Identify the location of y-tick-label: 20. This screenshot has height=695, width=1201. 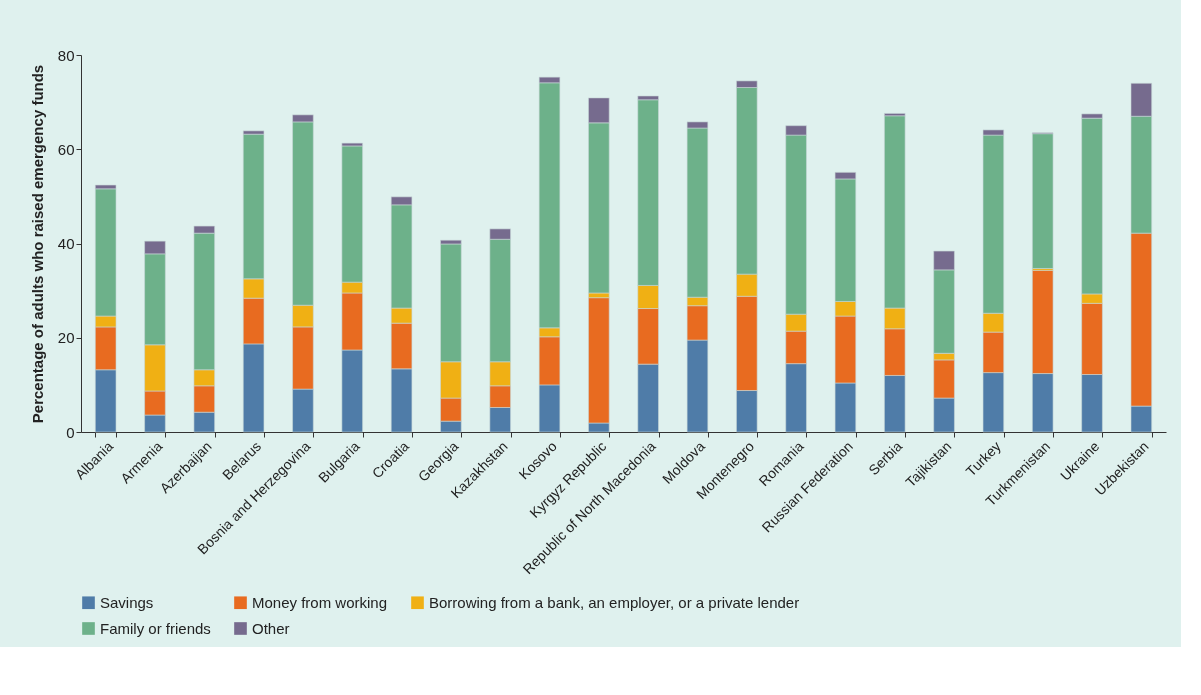
(66, 338).